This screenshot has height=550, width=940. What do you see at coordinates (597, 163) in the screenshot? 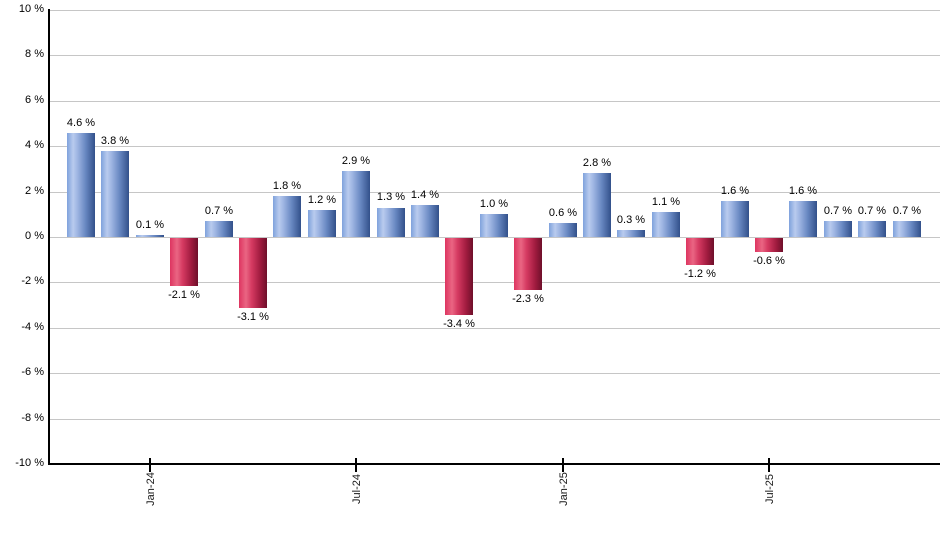
I see `bar-value-label: 2.8 %` at bounding box center [597, 163].